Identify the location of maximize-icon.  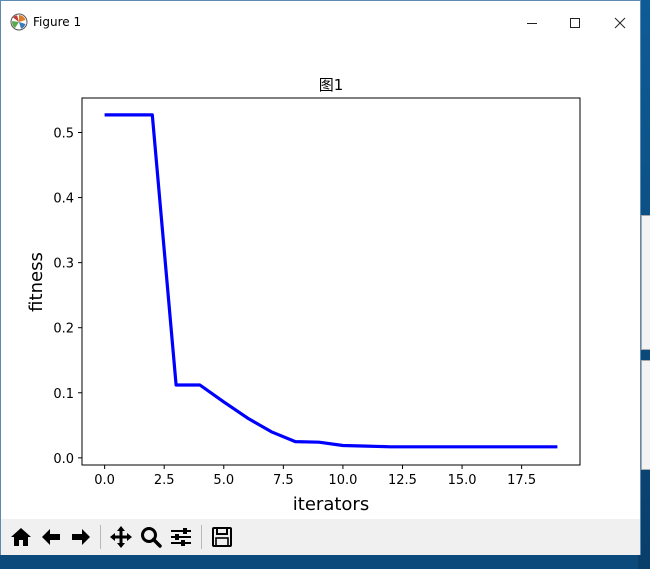
(575, 23).